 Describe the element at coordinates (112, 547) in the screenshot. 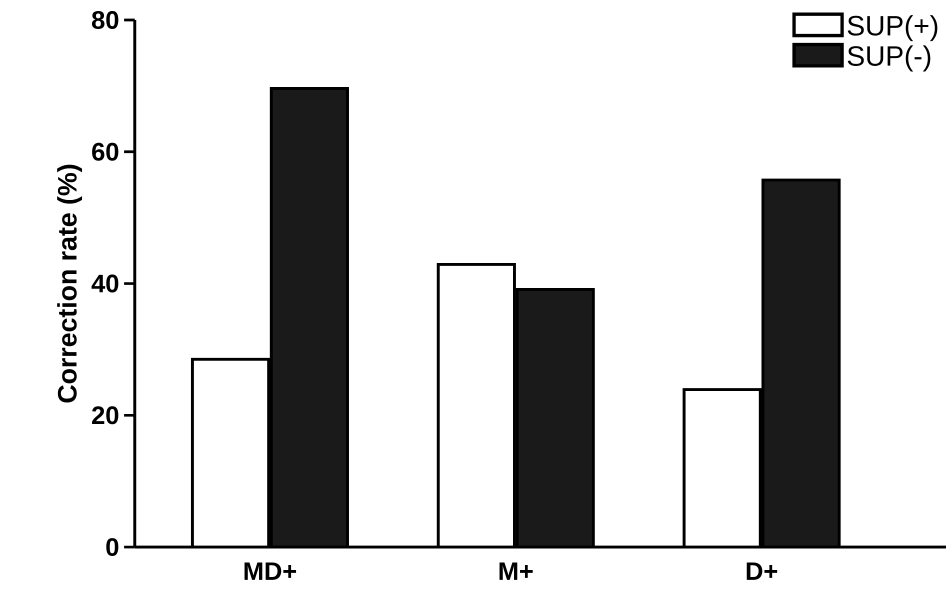

I see `y-tick-label: 0` at that location.